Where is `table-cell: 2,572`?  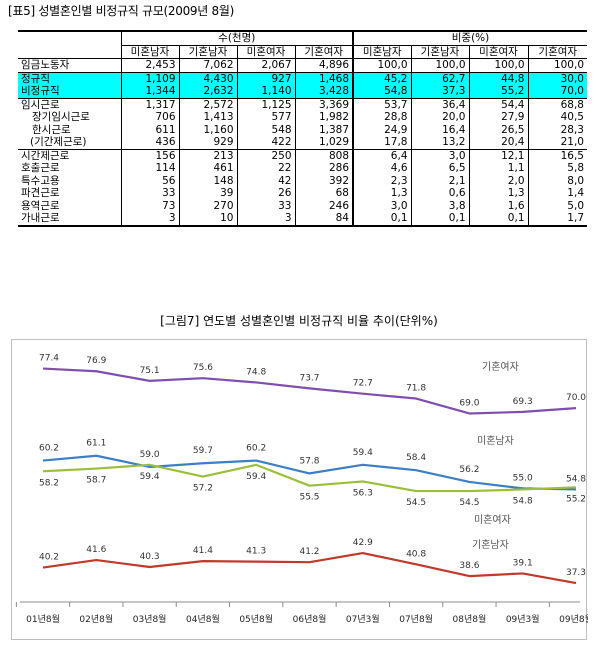 table-cell: 2,572 is located at coordinates (208, 104).